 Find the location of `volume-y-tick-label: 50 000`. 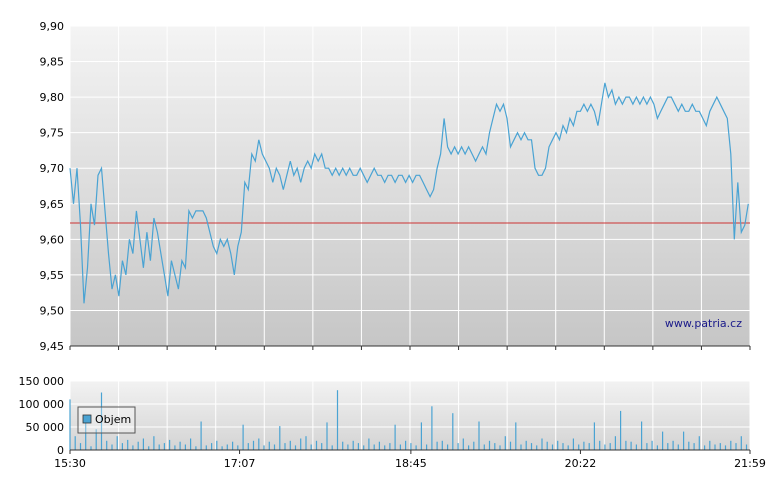

volume-y-tick-label: 50 000 is located at coordinates (45, 427).